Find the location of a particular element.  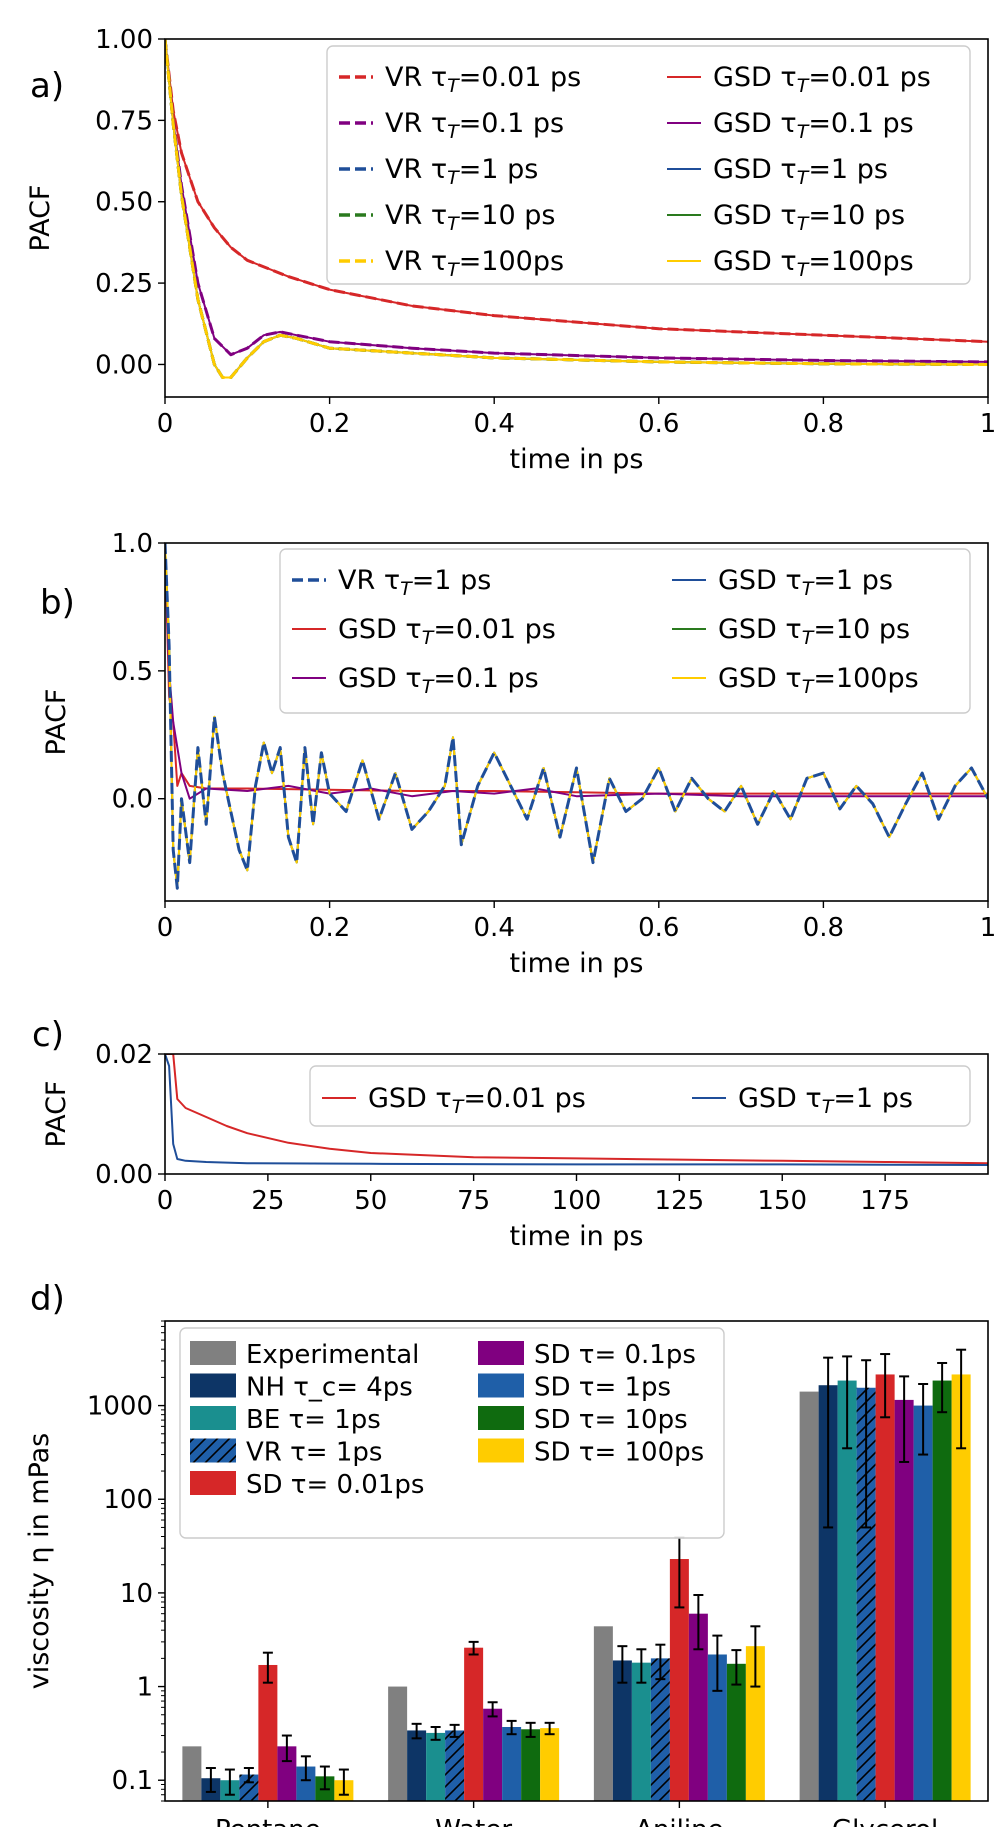

series-line-GSD-τT=0.1-ps is located at coordinates (576, 671).